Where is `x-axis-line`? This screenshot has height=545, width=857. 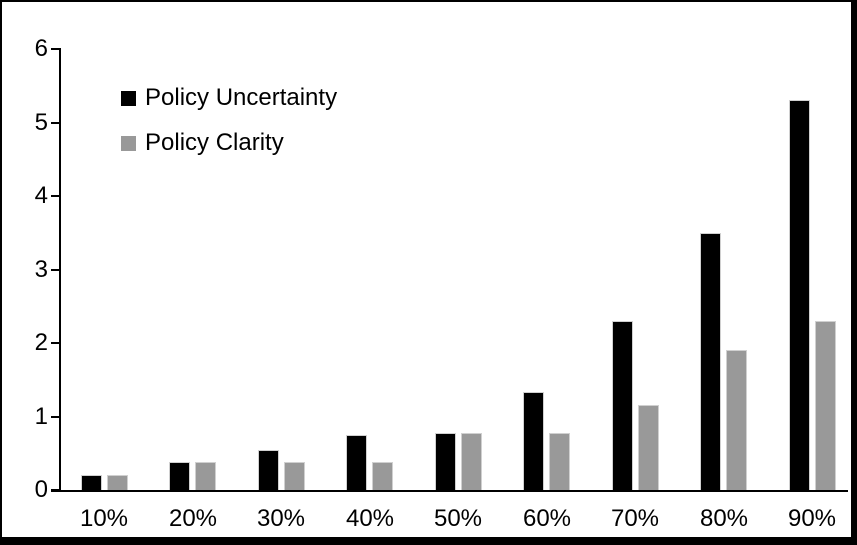
x-axis-line is located at coordinates (449, 491).